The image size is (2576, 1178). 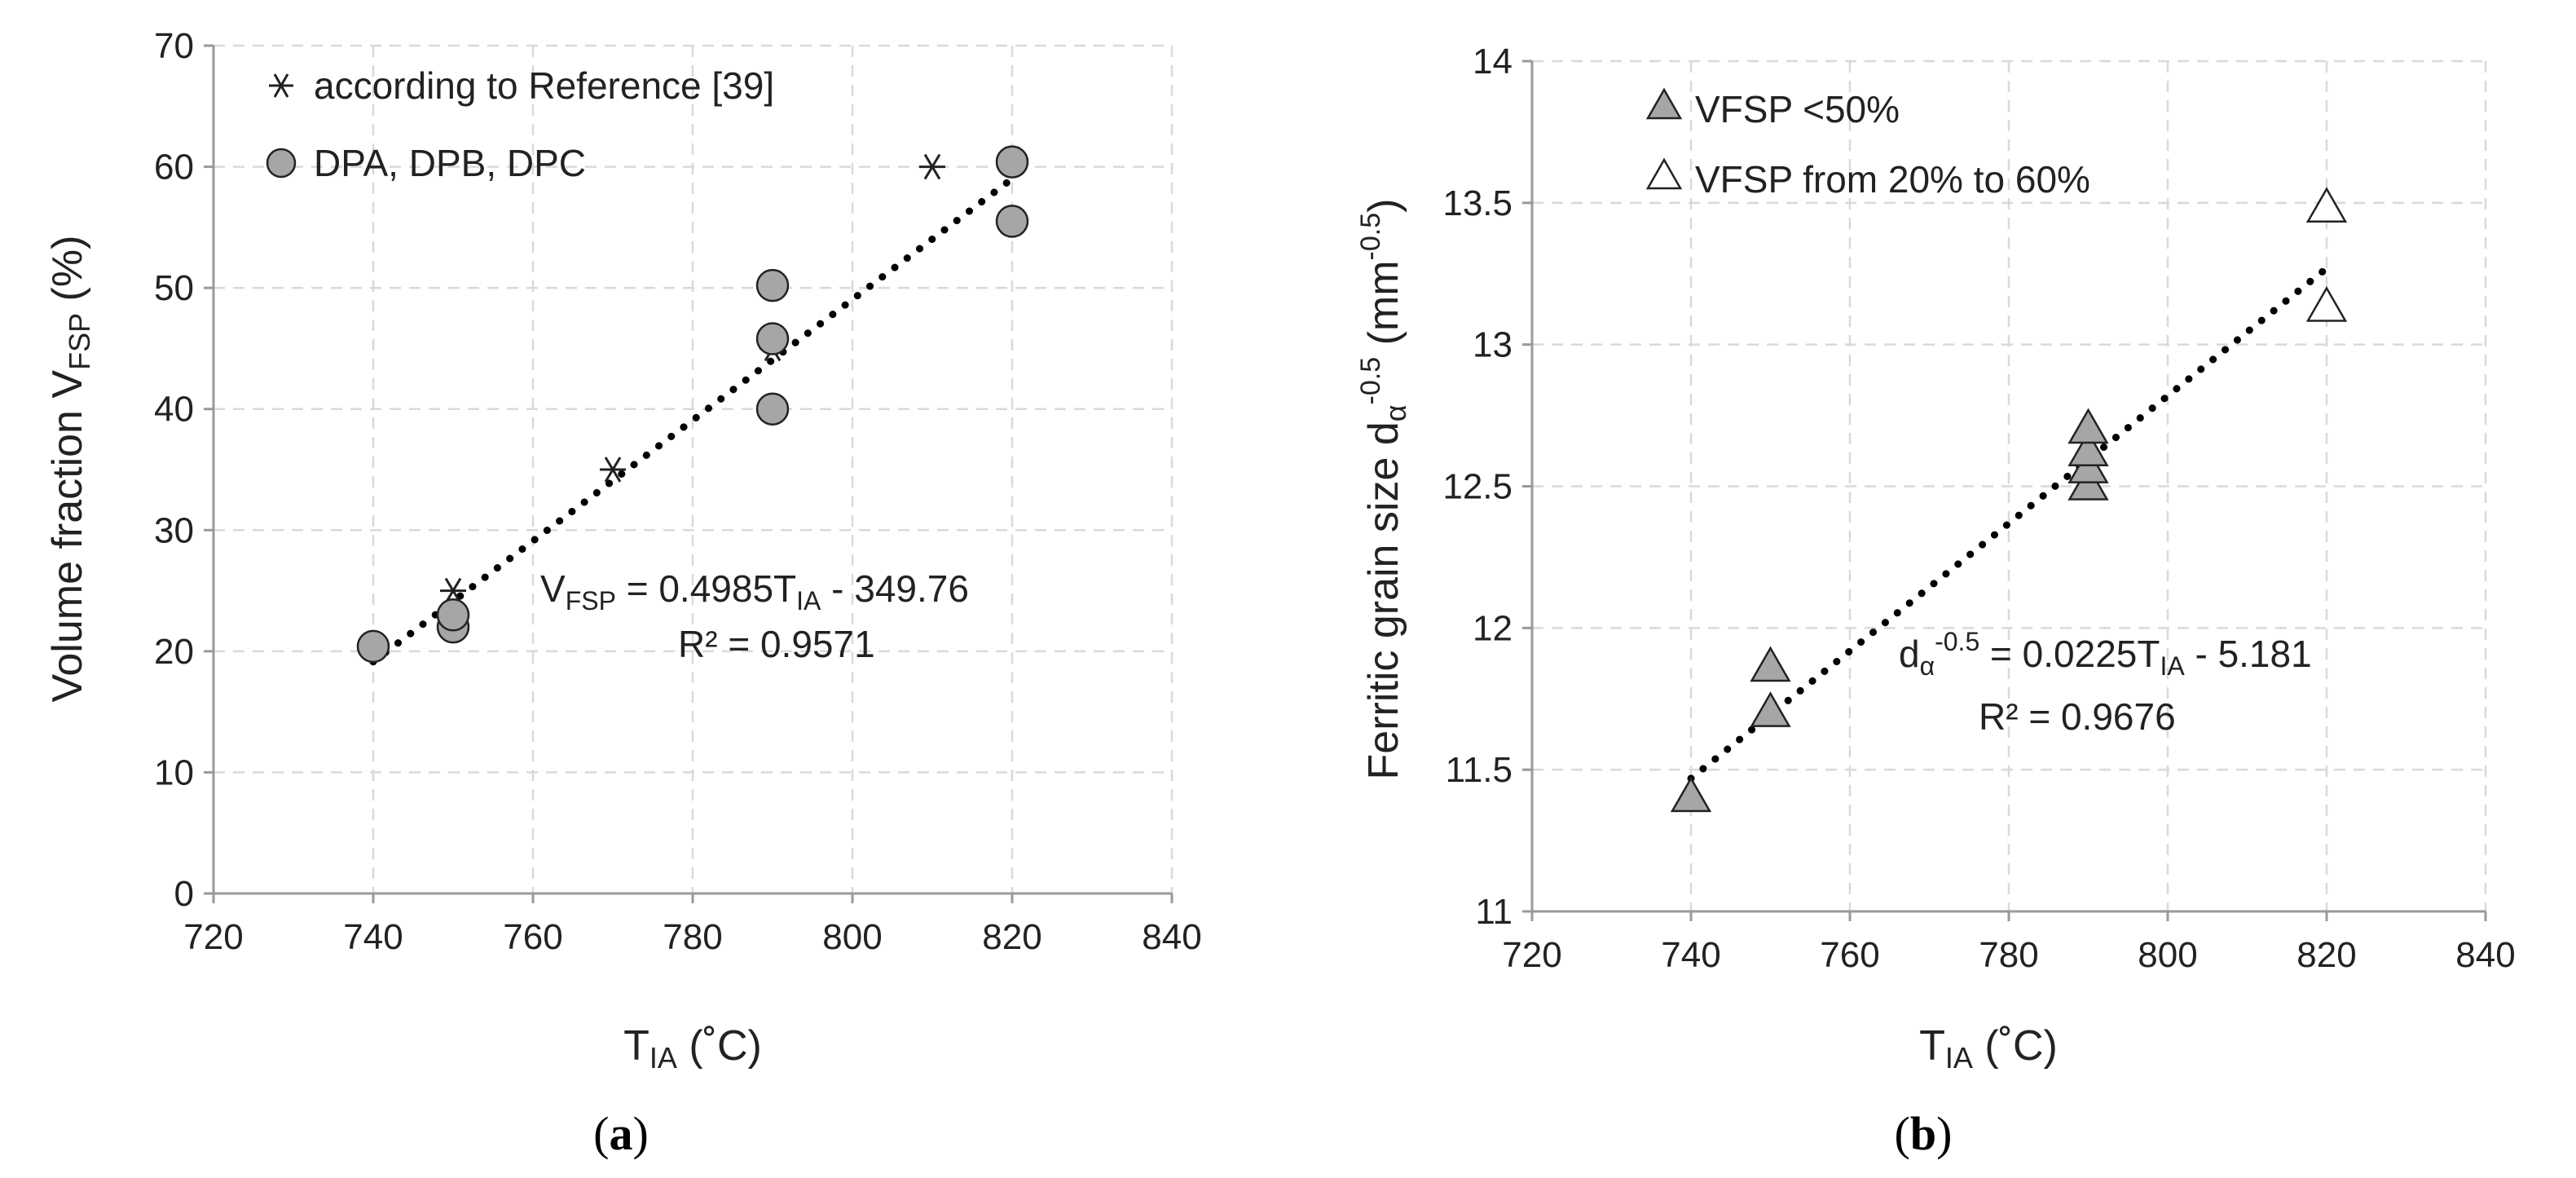 I want to click on y-tick-label: 40, so click(x=174, y=410).